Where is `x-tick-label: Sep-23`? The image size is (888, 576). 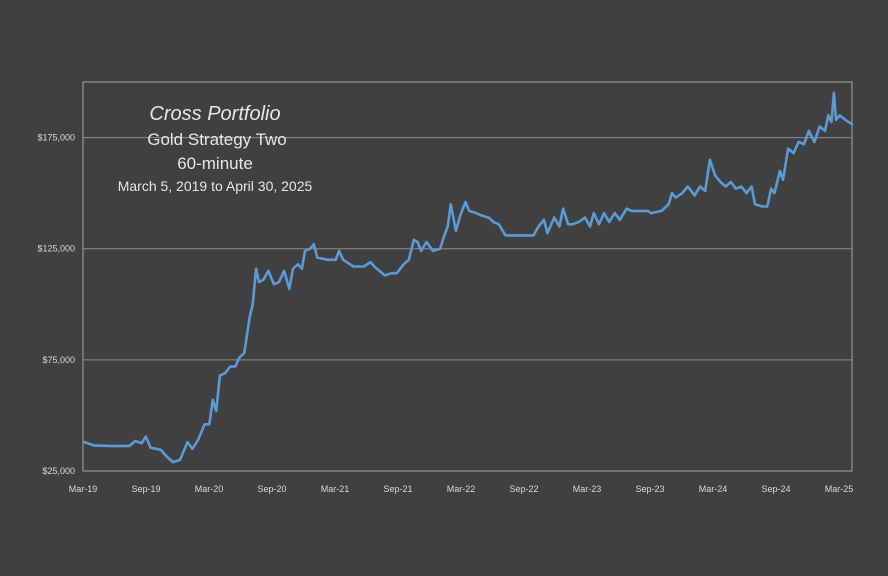
x-tick-label: Sep-23 is located at coordinates (649, 489).